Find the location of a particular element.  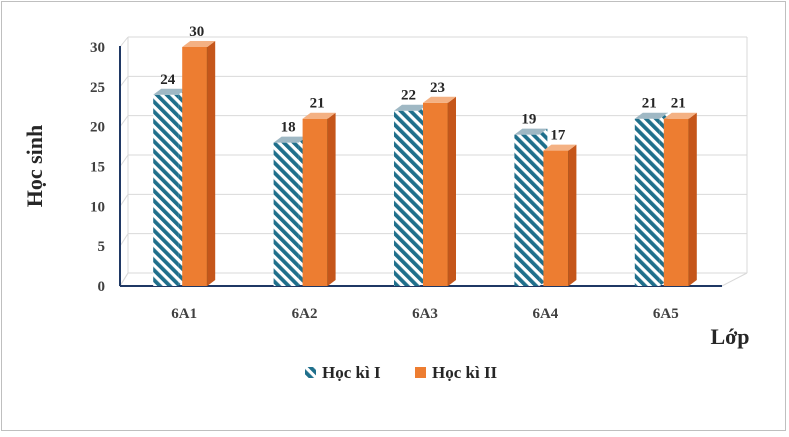

x-category-labels: 6A1 6A2 6A3 6A4 6A5 is located at coordinates (424, 314).